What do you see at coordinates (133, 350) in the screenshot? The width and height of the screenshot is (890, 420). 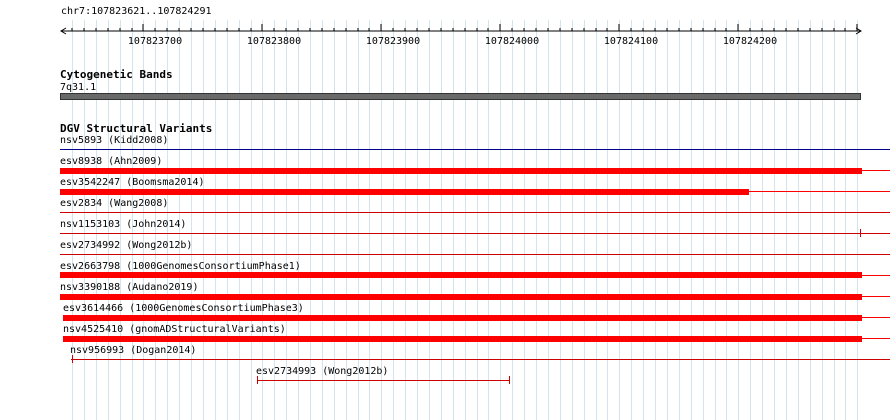 I see `variant-label: nsv956993 (Dogan2014)` at bounding box center [133, 350].